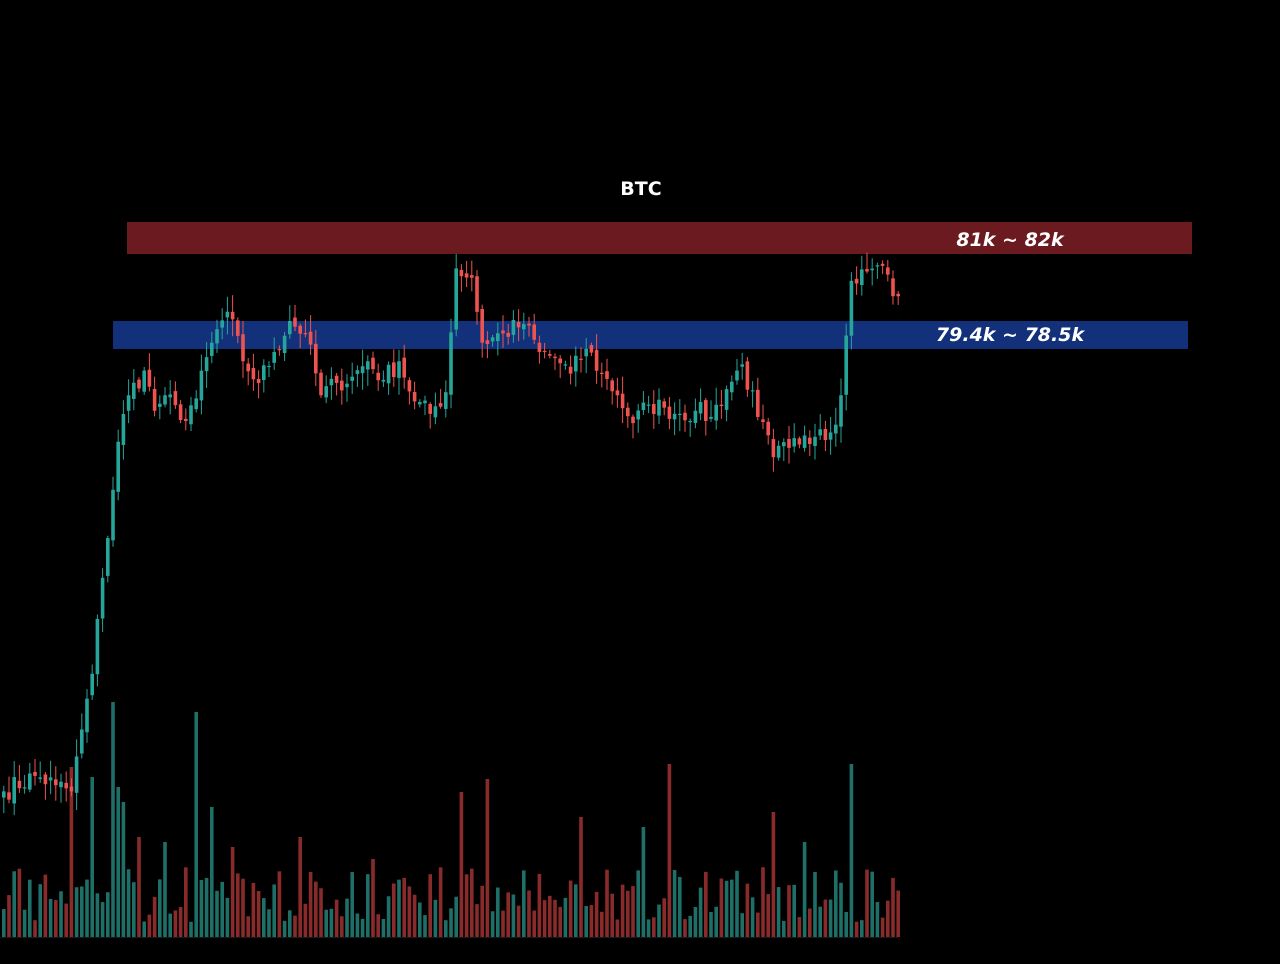 This screenshot has height=964, width=1280. I want to click on zone-label-resistance: 81k ~ 82k, so click(1010, 240).